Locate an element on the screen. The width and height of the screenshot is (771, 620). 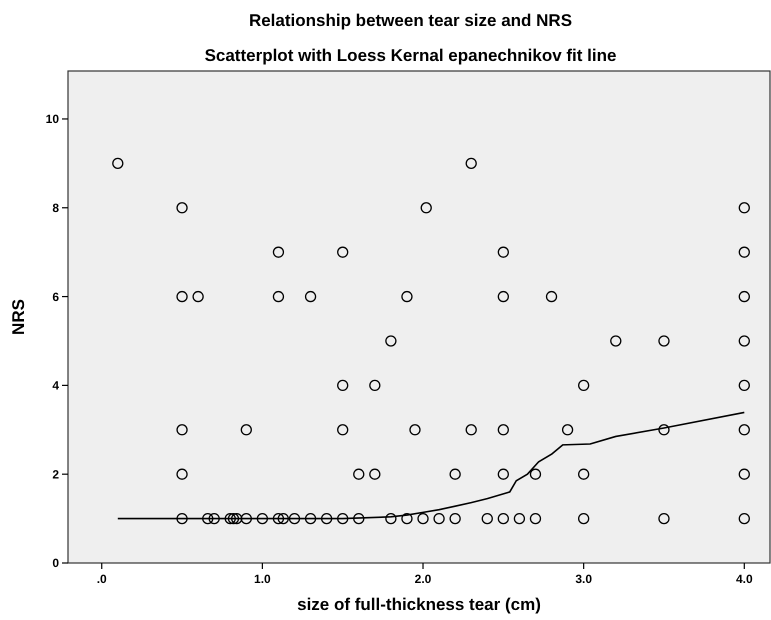
chart-subtitle: Scatterplot with Loess Kernal epanechnikov fit line is located at coordinates (410, 55).